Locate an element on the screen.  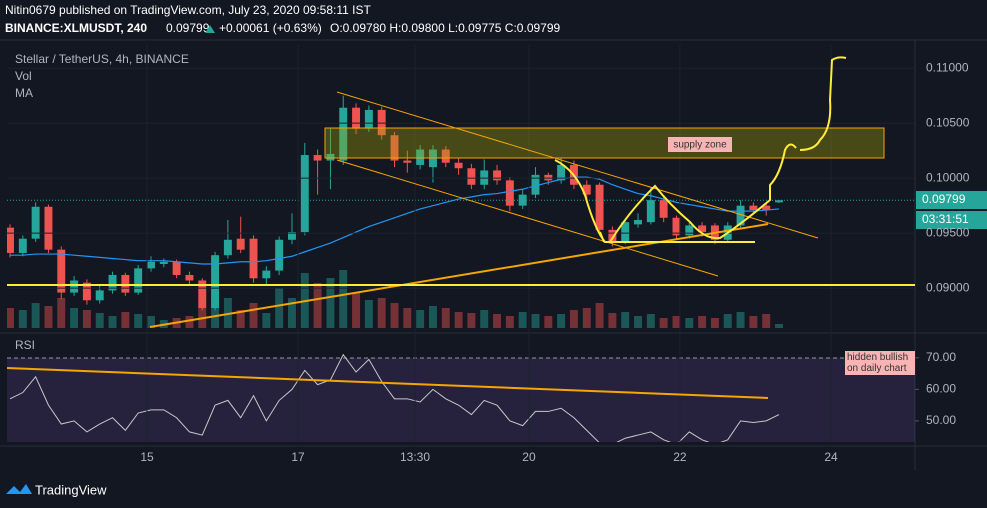
annotation: supply zone is located at coordinates (700, 145).